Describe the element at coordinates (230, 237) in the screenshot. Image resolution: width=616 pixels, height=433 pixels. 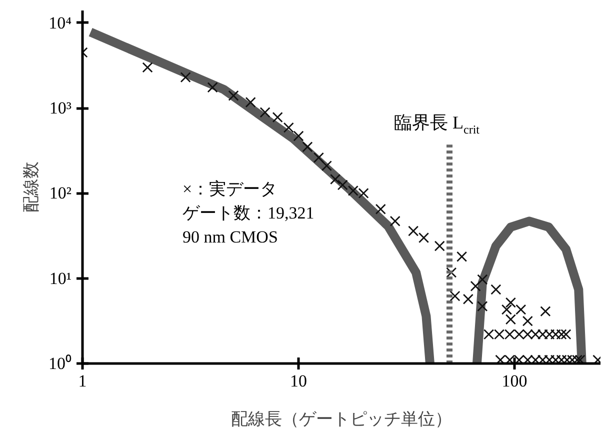
I see `annotation: 90 nm CMOS` at that location.